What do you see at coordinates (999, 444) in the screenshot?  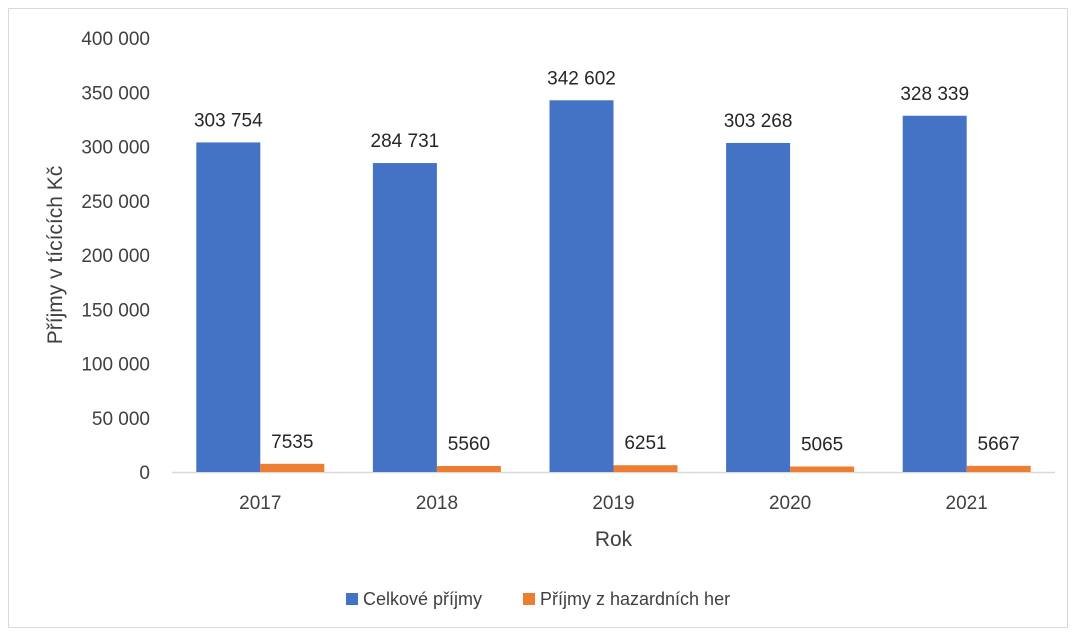 I see `data-label: 5667` at bounding box center [999, 444].